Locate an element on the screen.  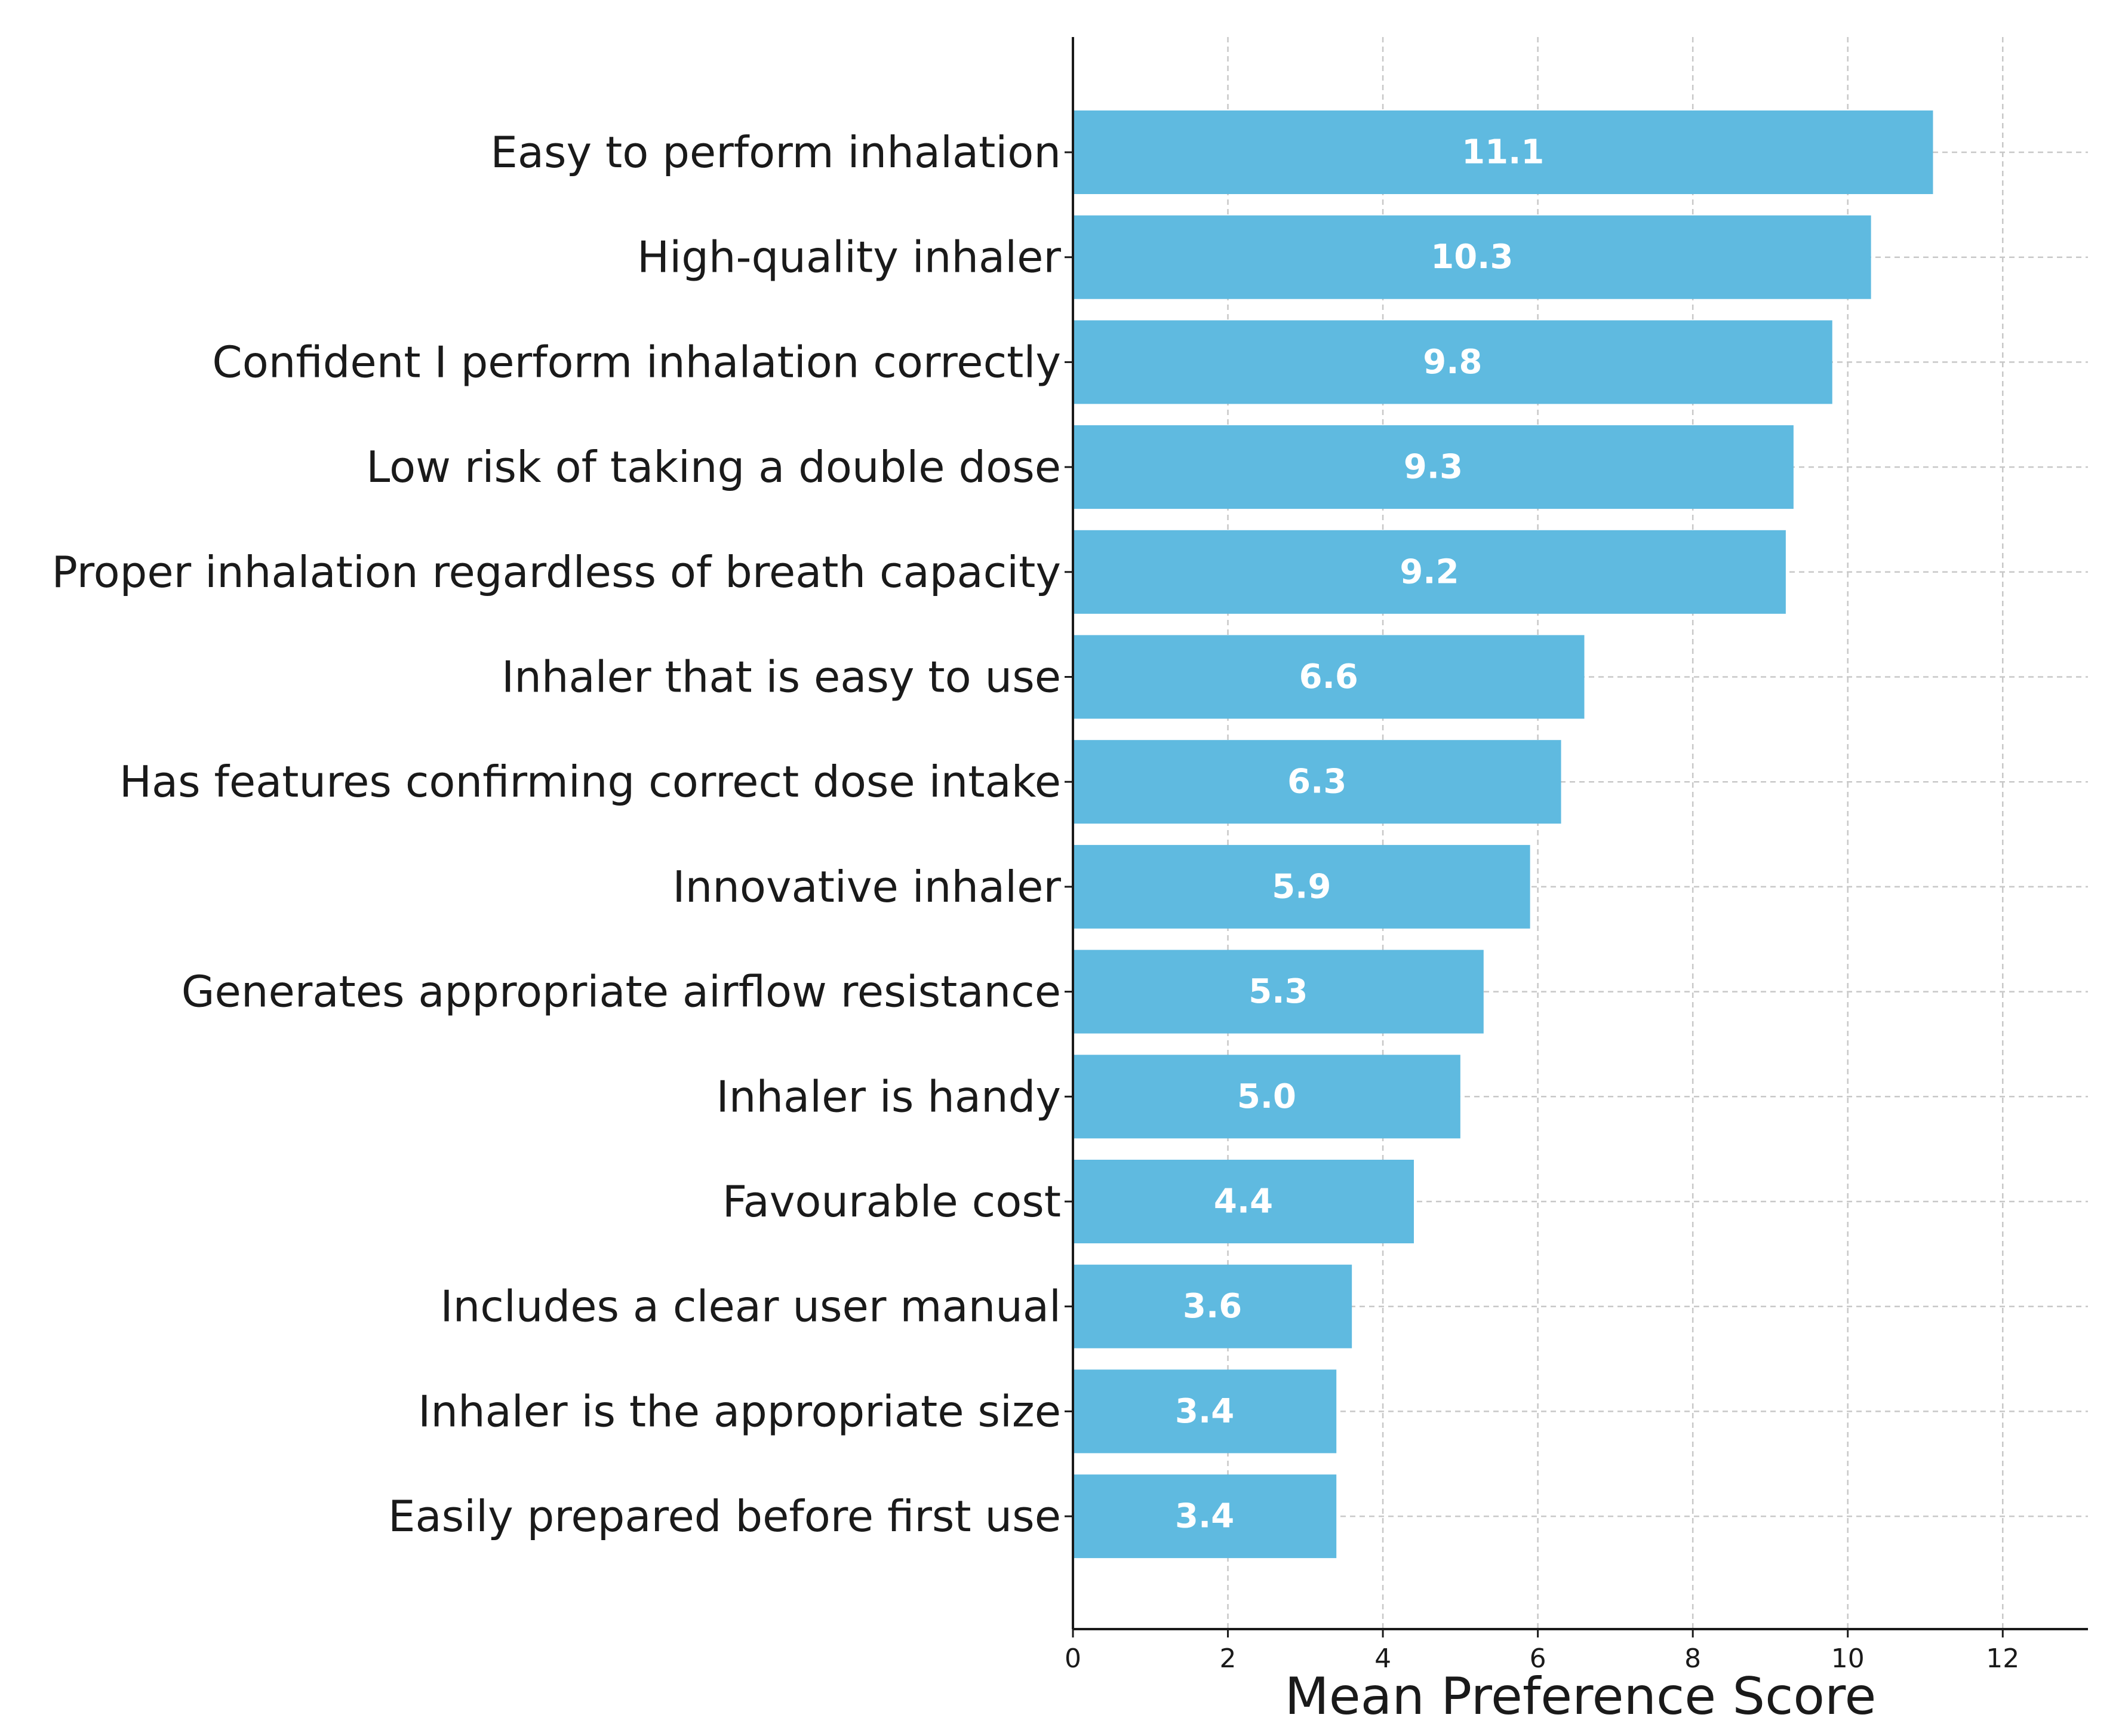
x-axis-title: Mean Preference Score is located at coordinates (1581, 1696).